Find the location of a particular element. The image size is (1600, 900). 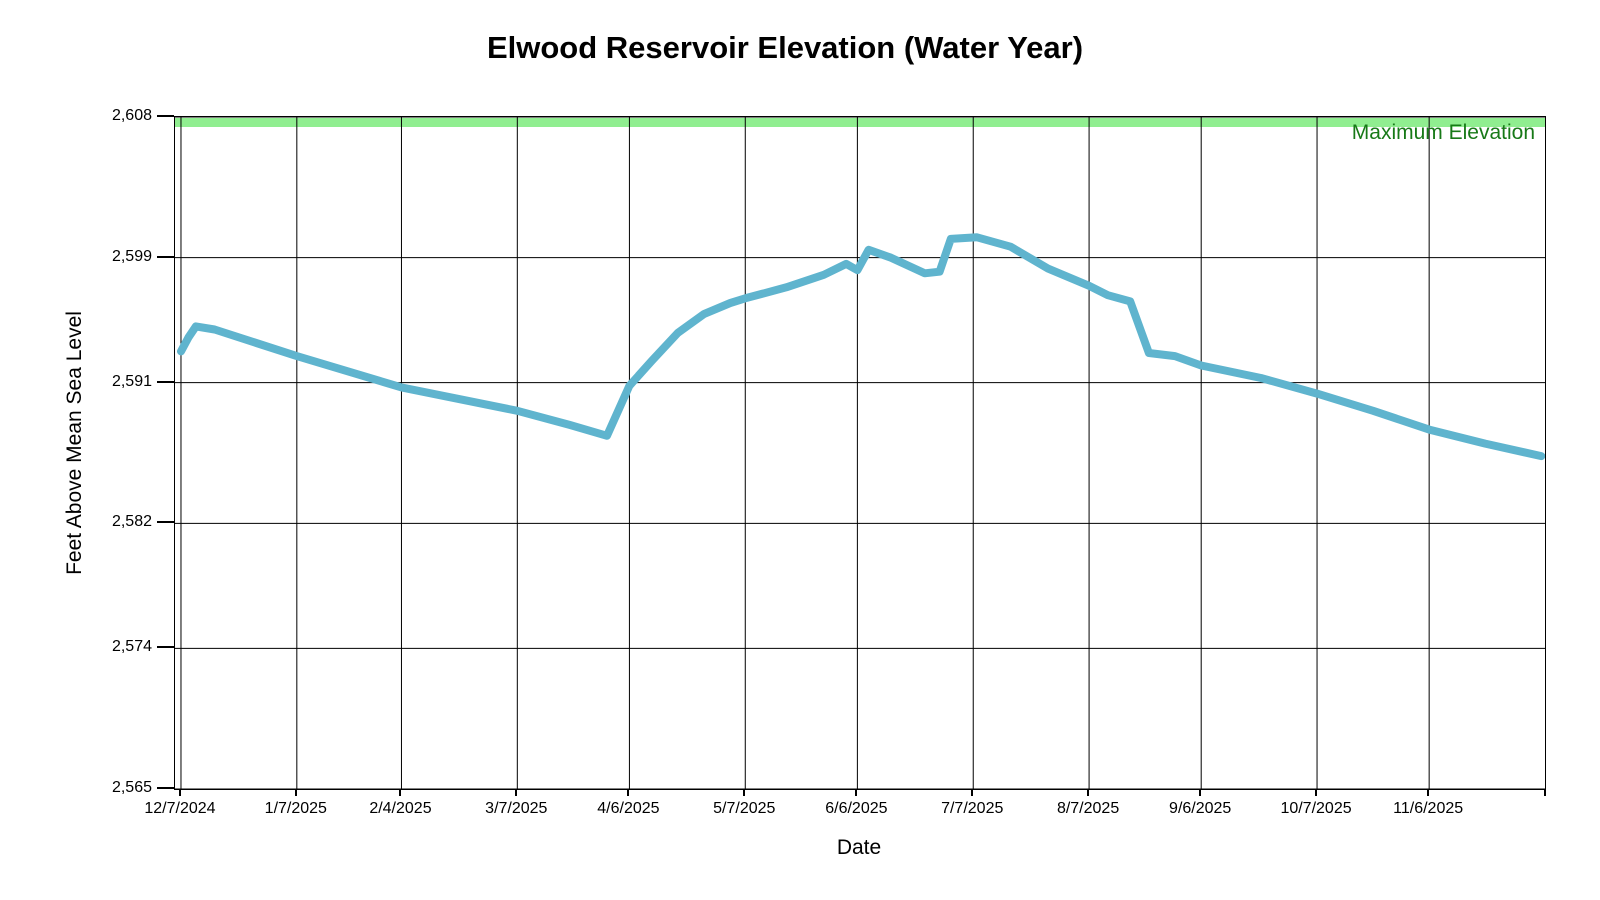

y-tick-label: 2,608 is located at coordinates (131, 115).